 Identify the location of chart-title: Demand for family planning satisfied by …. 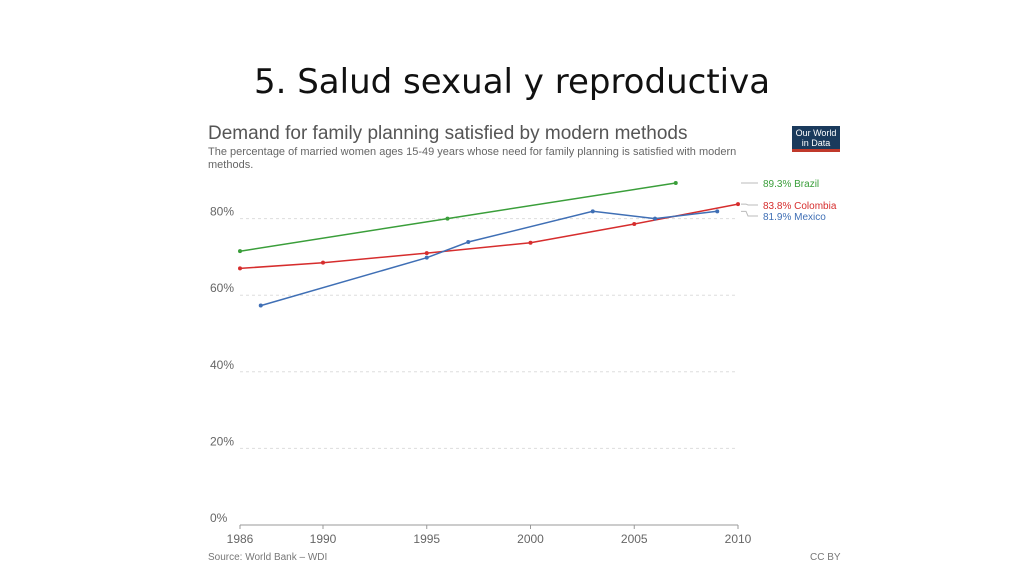
(448, 133).